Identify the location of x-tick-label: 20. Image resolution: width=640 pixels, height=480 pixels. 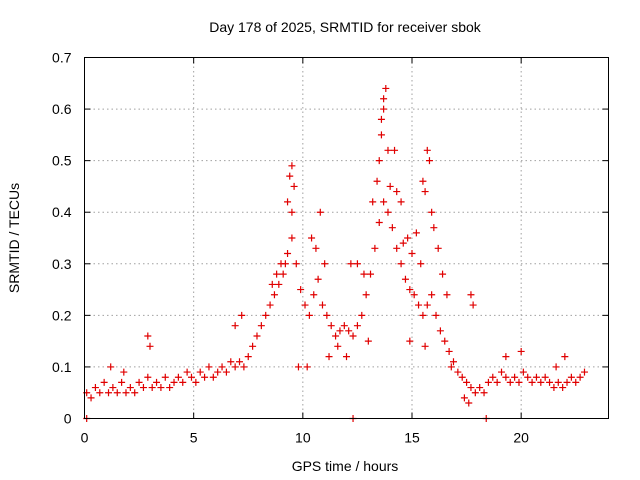
(521, 438).